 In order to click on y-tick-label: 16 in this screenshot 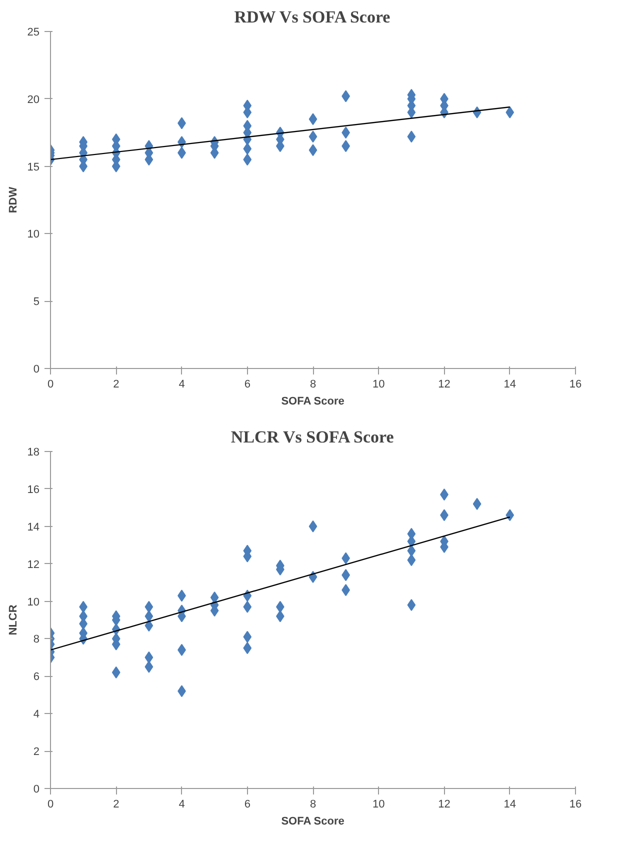, I will do `click(33, 490)`.